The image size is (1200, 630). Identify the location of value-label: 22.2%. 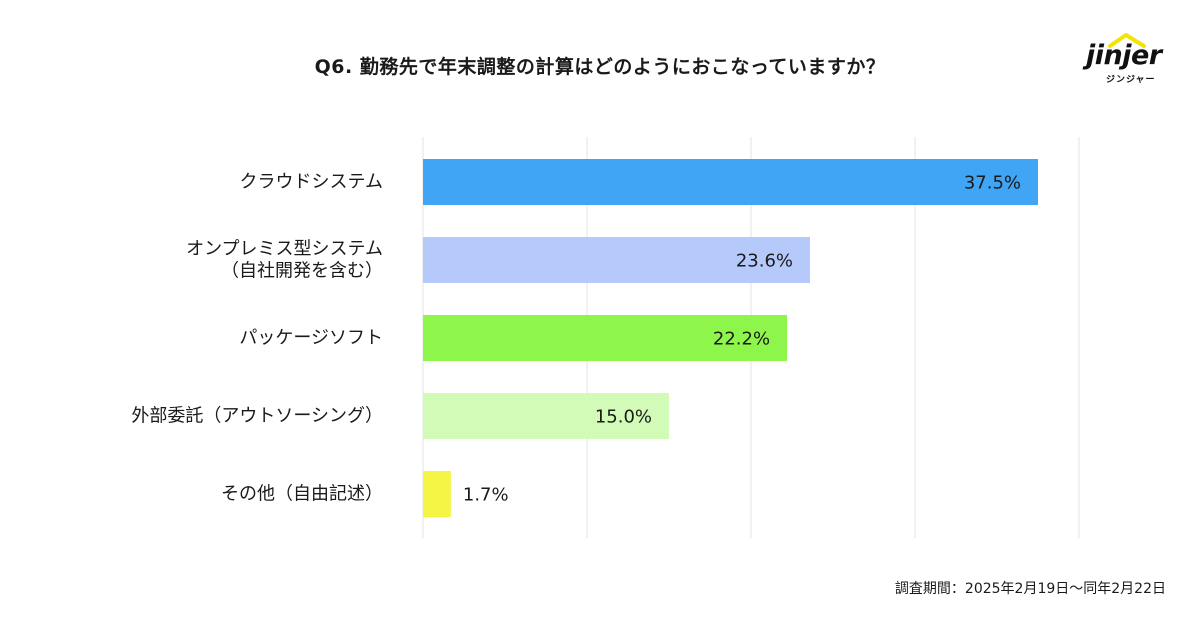
(741, 339).